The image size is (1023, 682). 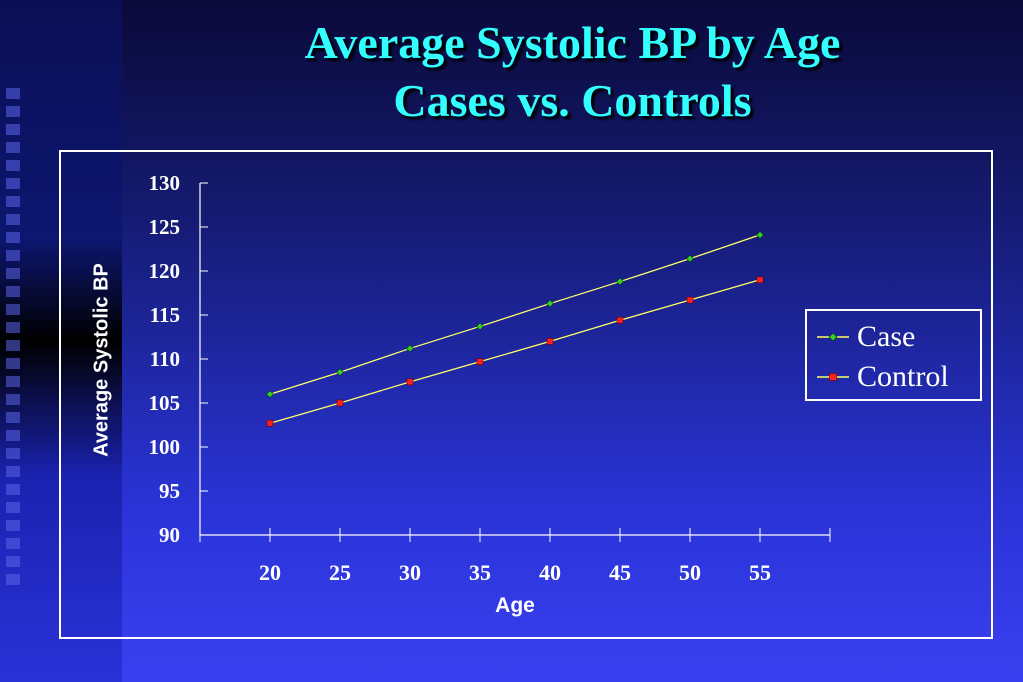 What do you see at coordinates (690, 572) in the screenshot?
I see `x-tick-label: 50` at bounding box center [690, 572].